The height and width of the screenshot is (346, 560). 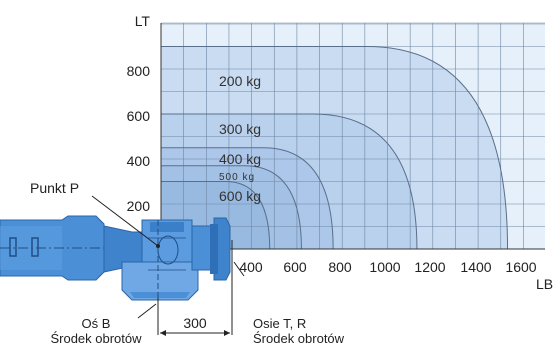 I want to click on zone-label: 600 kg, so click(x=240, y=196).